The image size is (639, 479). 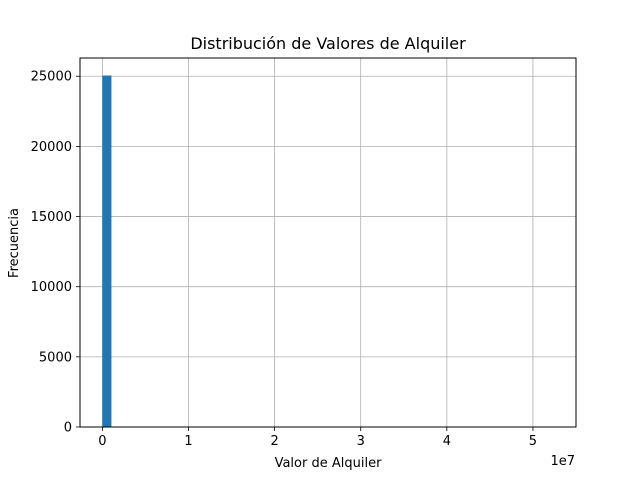 I want to click on histogram-bar, so click(x=107, y=251).